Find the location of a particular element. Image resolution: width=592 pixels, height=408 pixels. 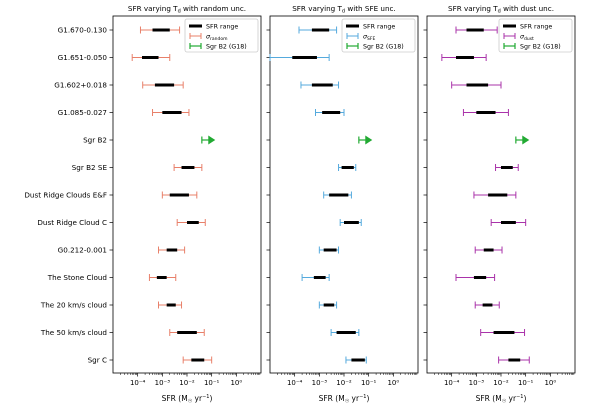

y-tick-label: G1.670-0.130 is located at coordinates (83, 30).